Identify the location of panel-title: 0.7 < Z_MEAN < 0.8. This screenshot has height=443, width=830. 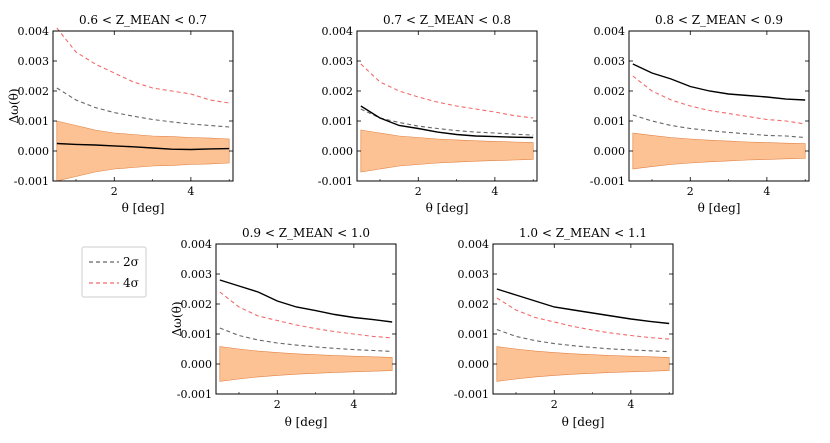
(447, 20).